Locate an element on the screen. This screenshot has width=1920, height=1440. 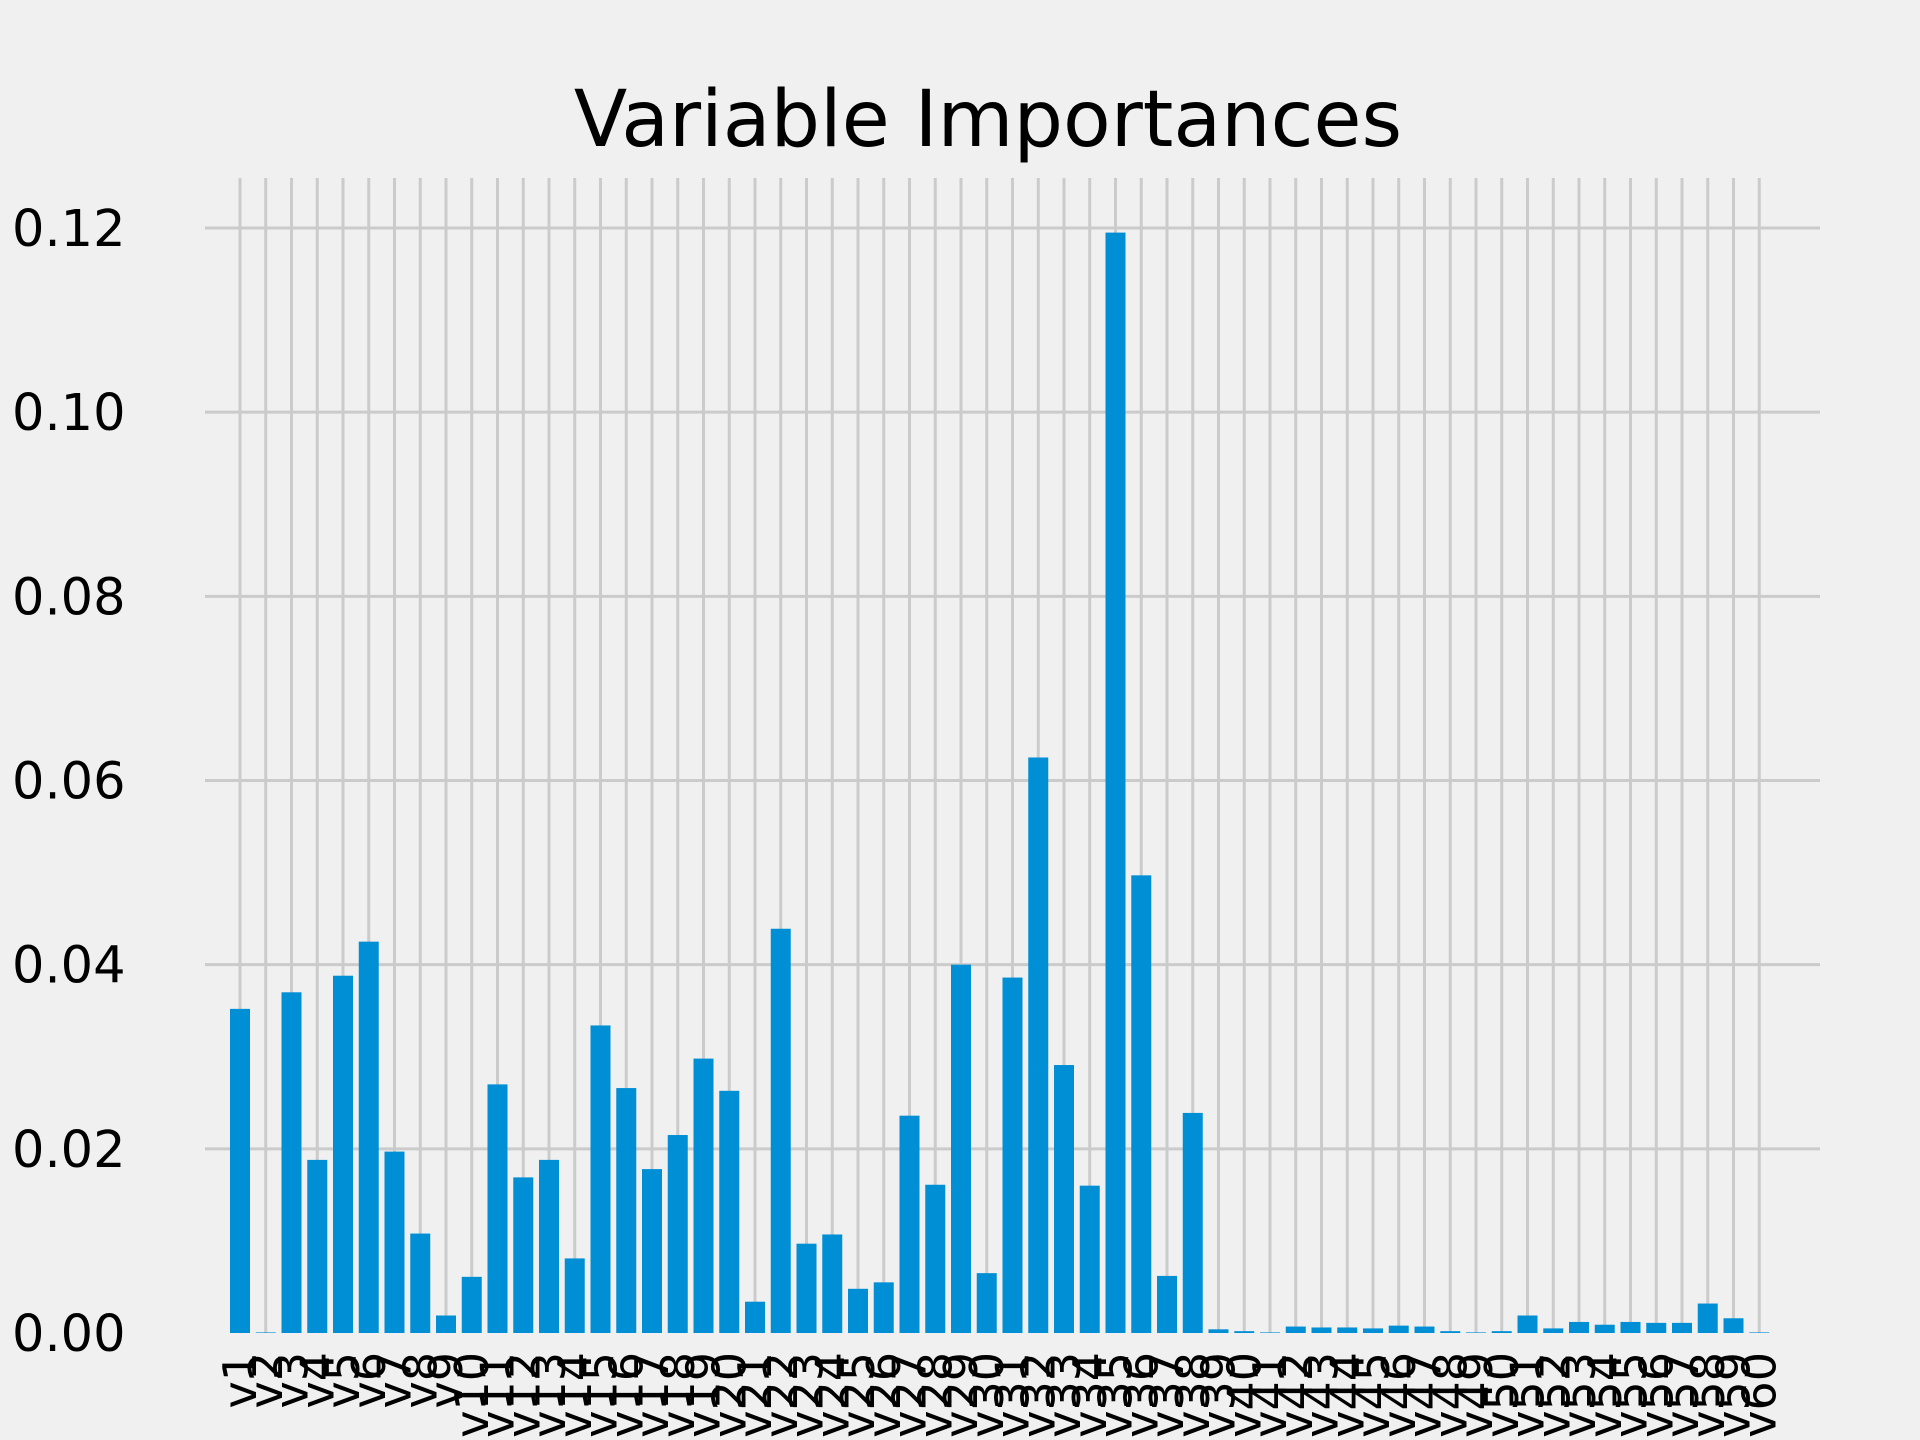
x-tick-label: v2 is located at coordinates (266, 1380).